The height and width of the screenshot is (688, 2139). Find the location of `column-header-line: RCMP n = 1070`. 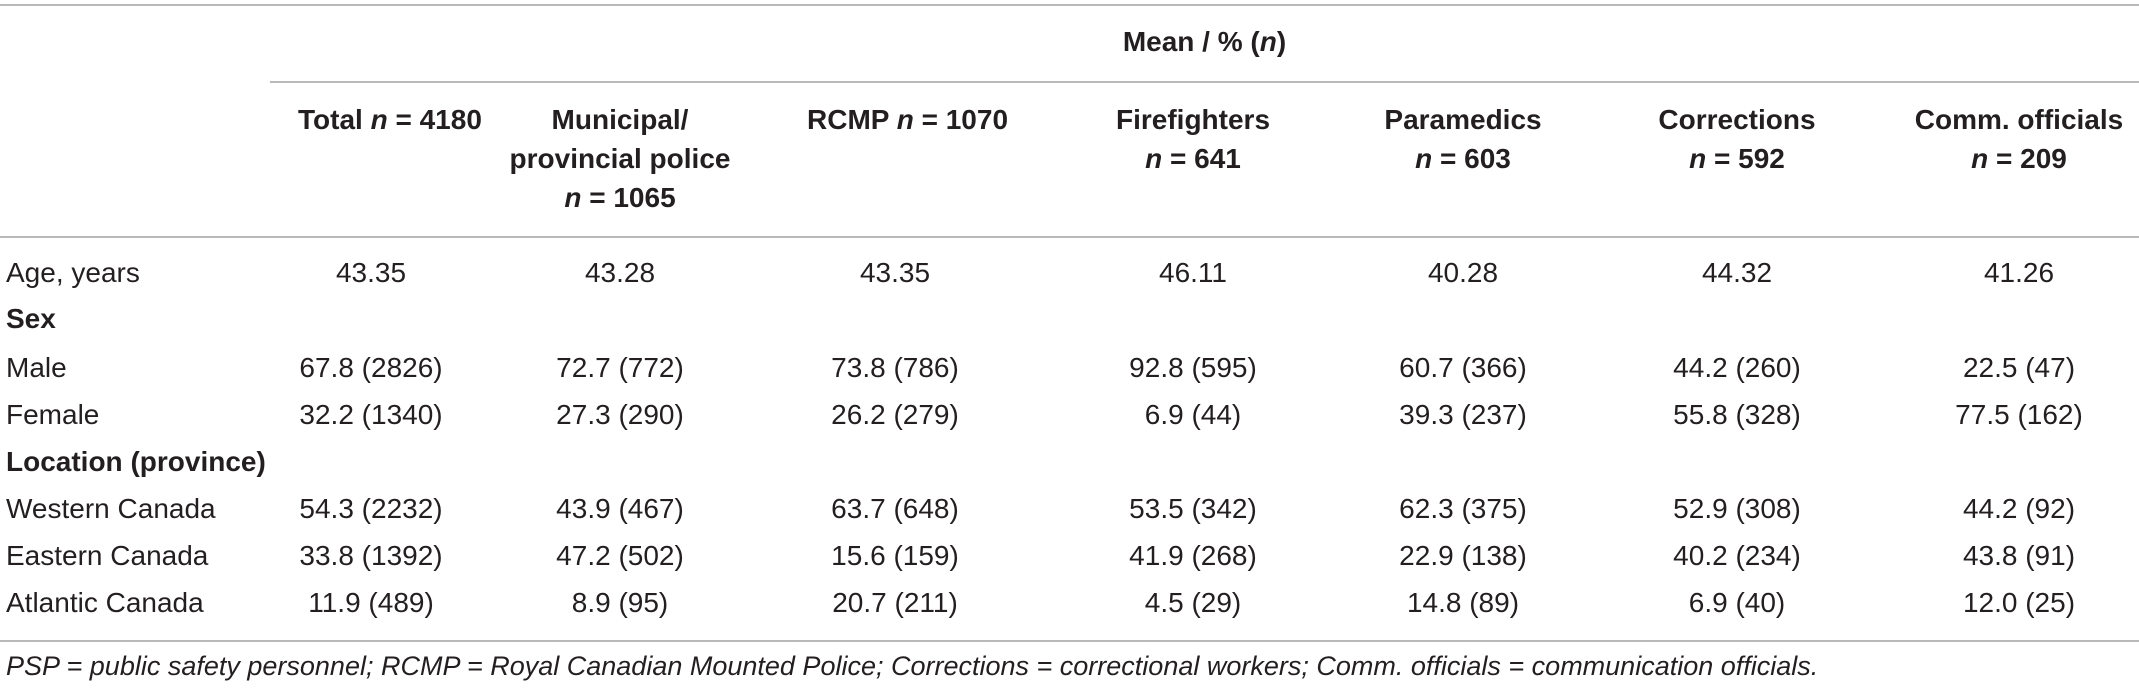

column-header-line: RCMP n = 1070 is located at coordinates (908, 119).